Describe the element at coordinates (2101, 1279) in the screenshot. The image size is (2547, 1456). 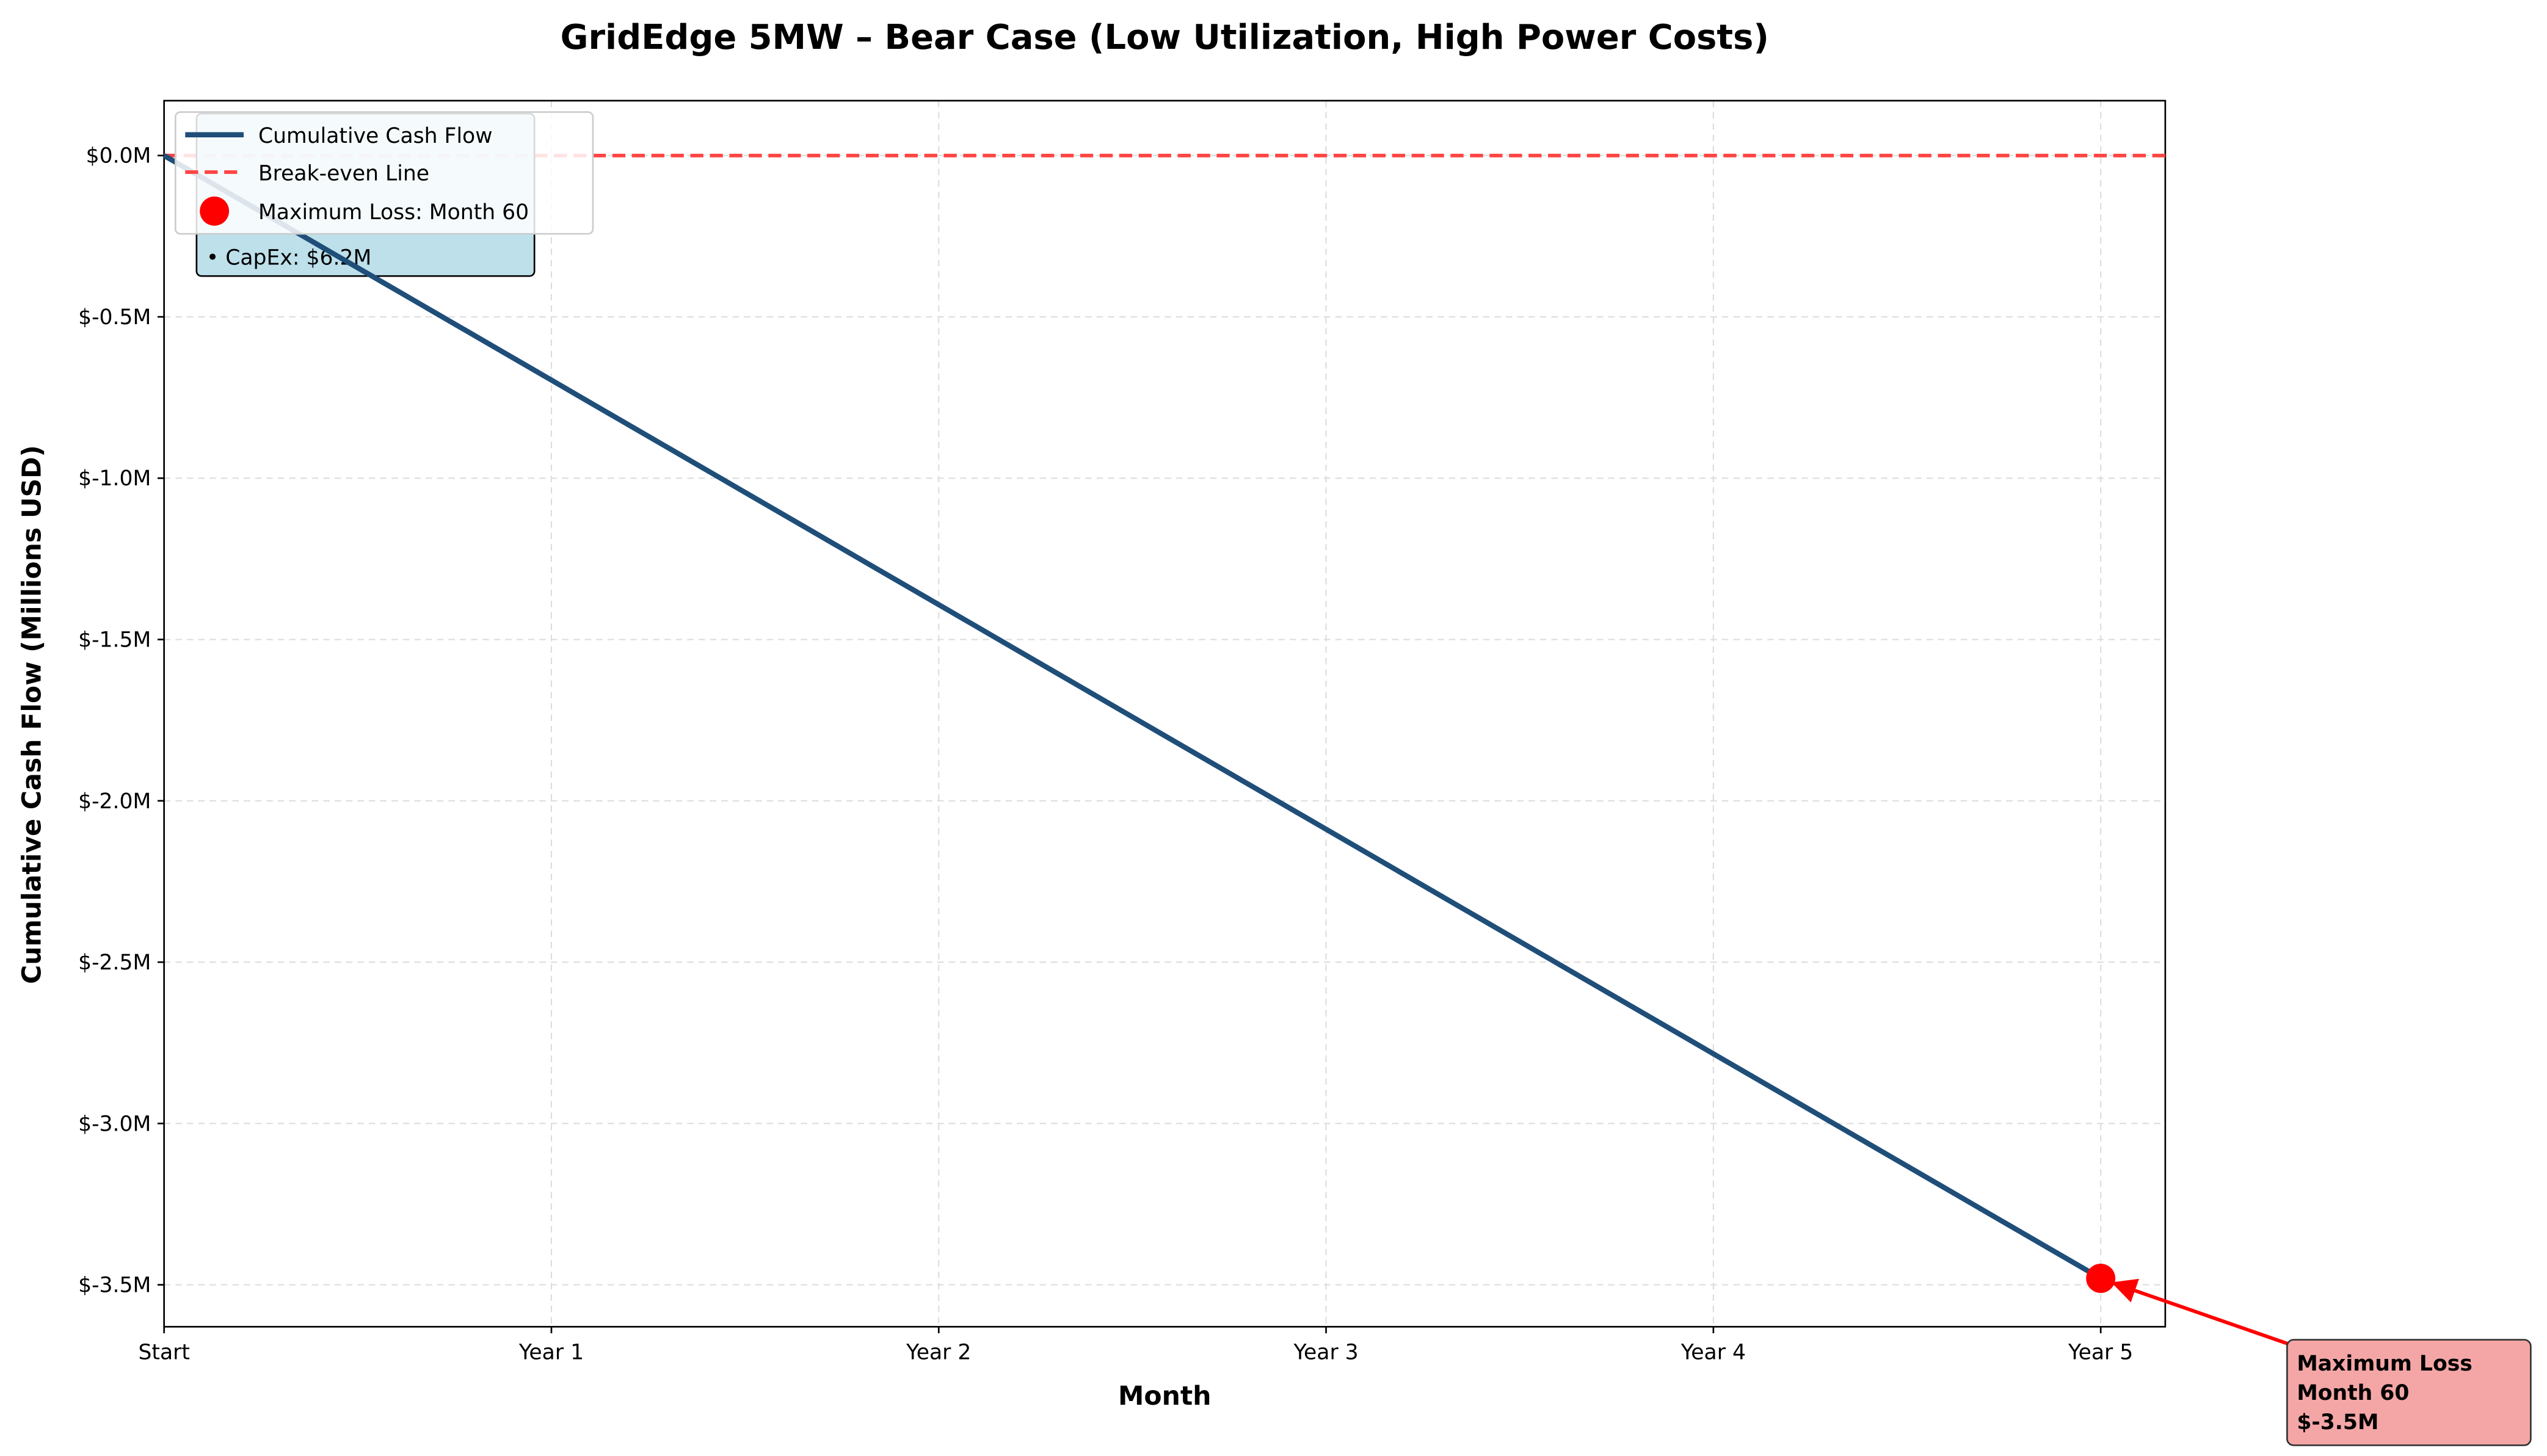
I see `max-loss-marker` at that location.